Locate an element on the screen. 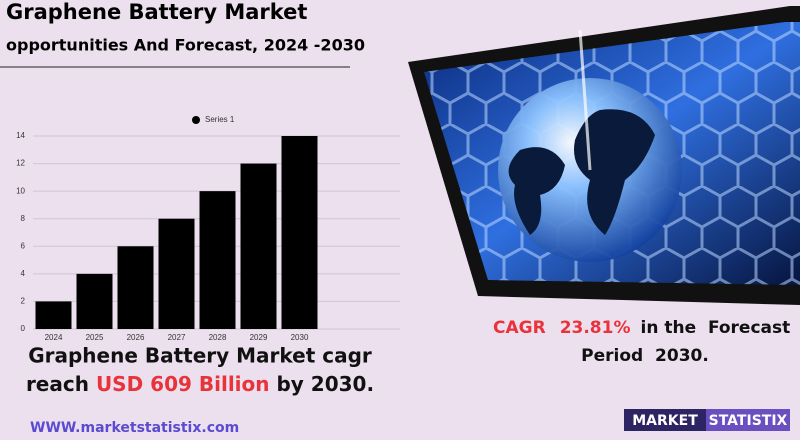  cagr-value: 23.81% is located at coordinates (595, 328).